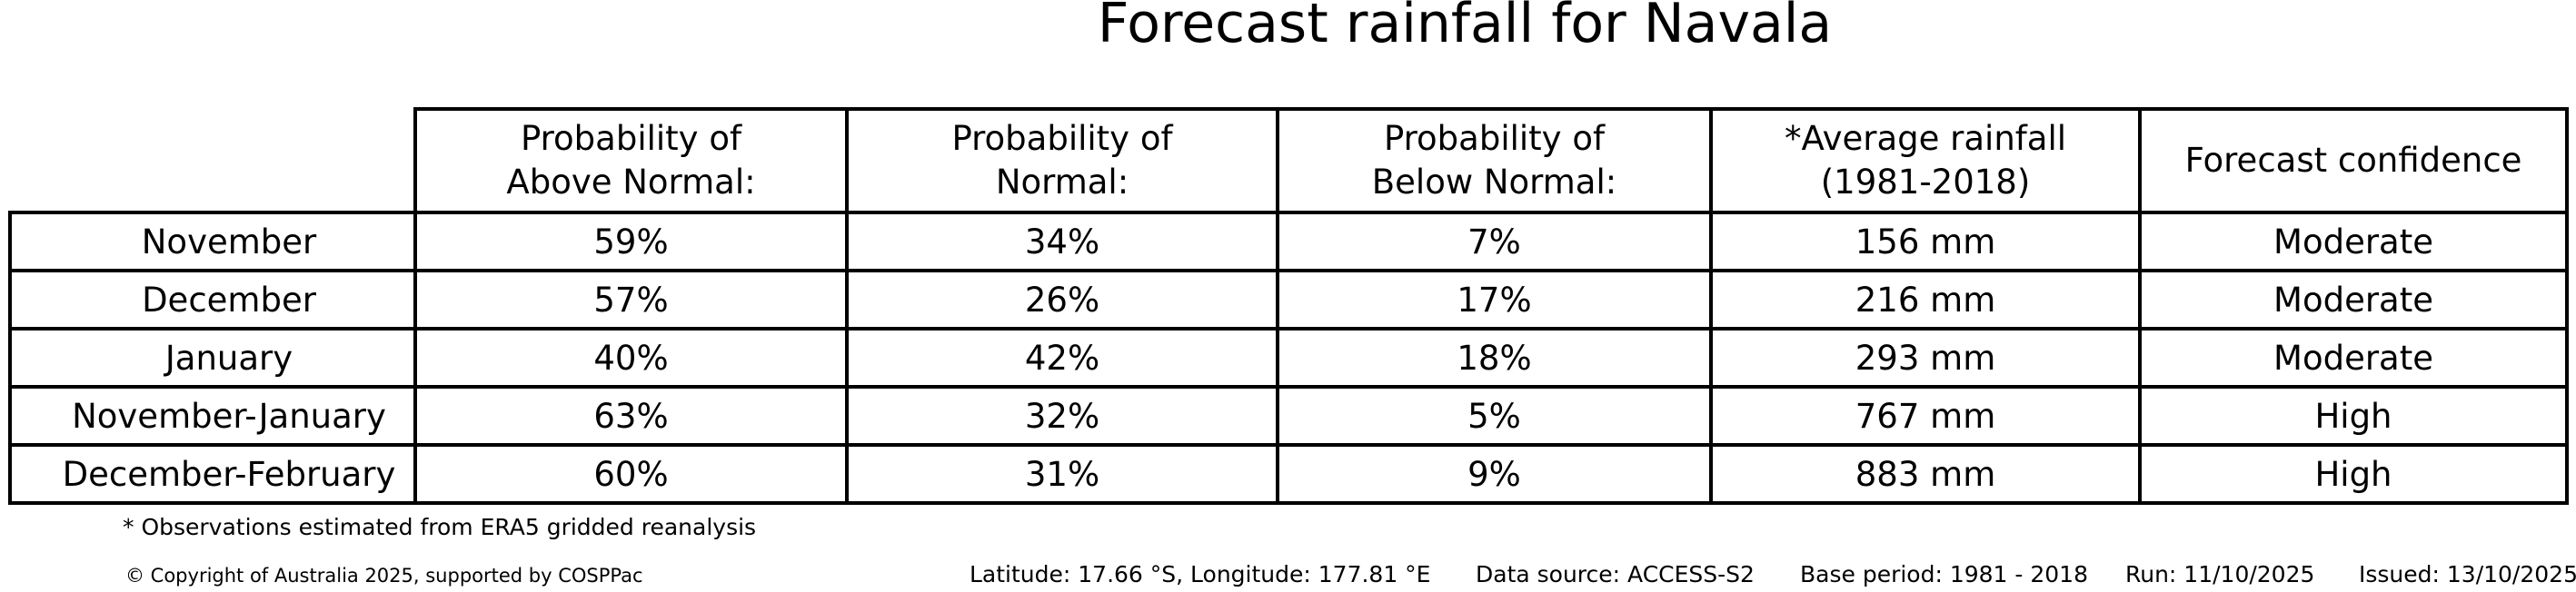 The image size is (2576, 592). What do you see at coordinates (1062, 182) in the screenshot?
I see `header-line: Normal:` at bounding box center [1062, 182].